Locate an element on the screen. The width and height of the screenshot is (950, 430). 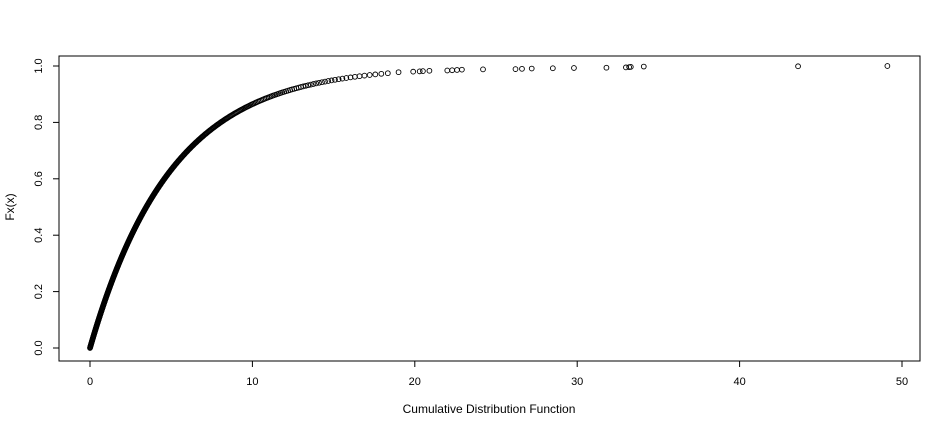
x-tick-label: 40 is located at coordinates (739, 382).